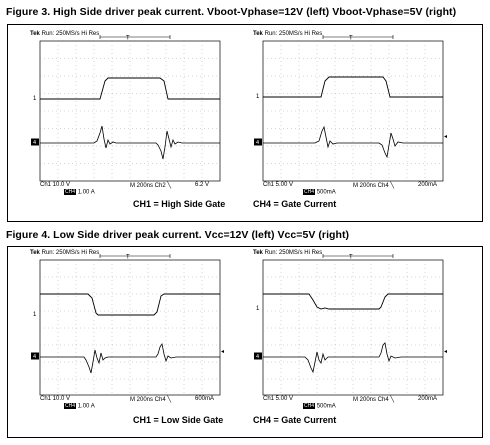 This screenshot has height=445, width=490. Describe the element at coordinates (205, 399) in the screenshot. I see `scope-trigger-level: 600mA` at that location.